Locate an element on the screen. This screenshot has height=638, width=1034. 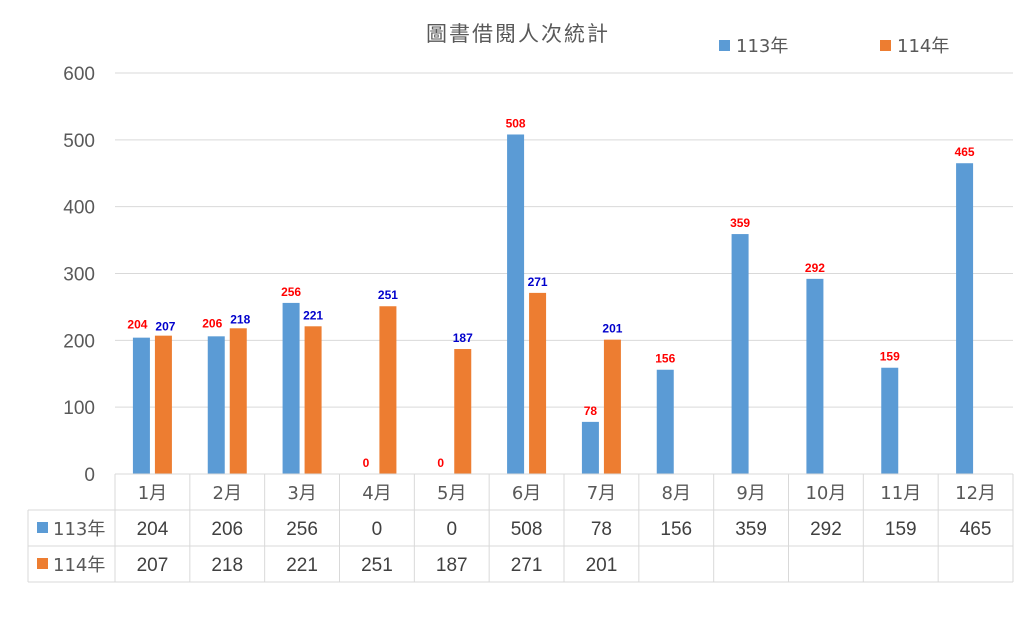
category-label: 6月 is located at coordinates (526, 493).